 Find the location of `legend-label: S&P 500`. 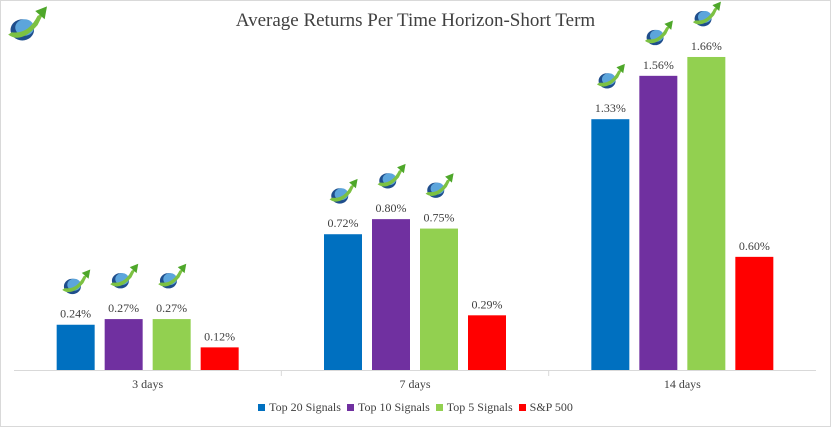

legend-label: S&P 500 is located at coordinates (551, 407).